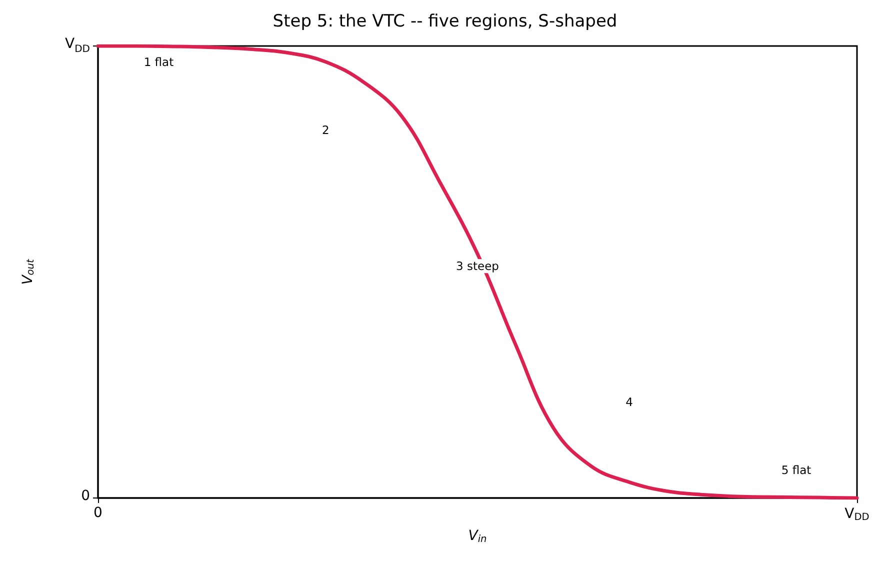  Describe the element at coordinates (796, 469) in the screenshot. I see `annotation: 5 flat` at that location.